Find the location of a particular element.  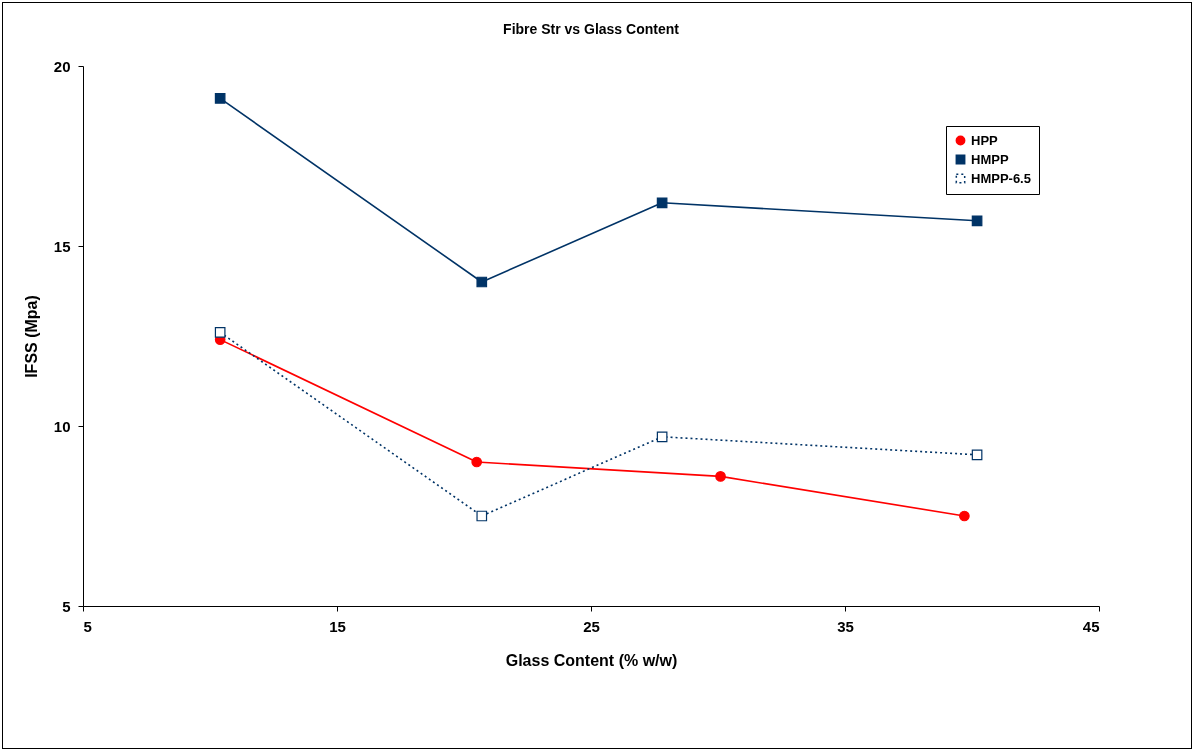

y-tick-label: 15 is located at coordinates (62, 246).